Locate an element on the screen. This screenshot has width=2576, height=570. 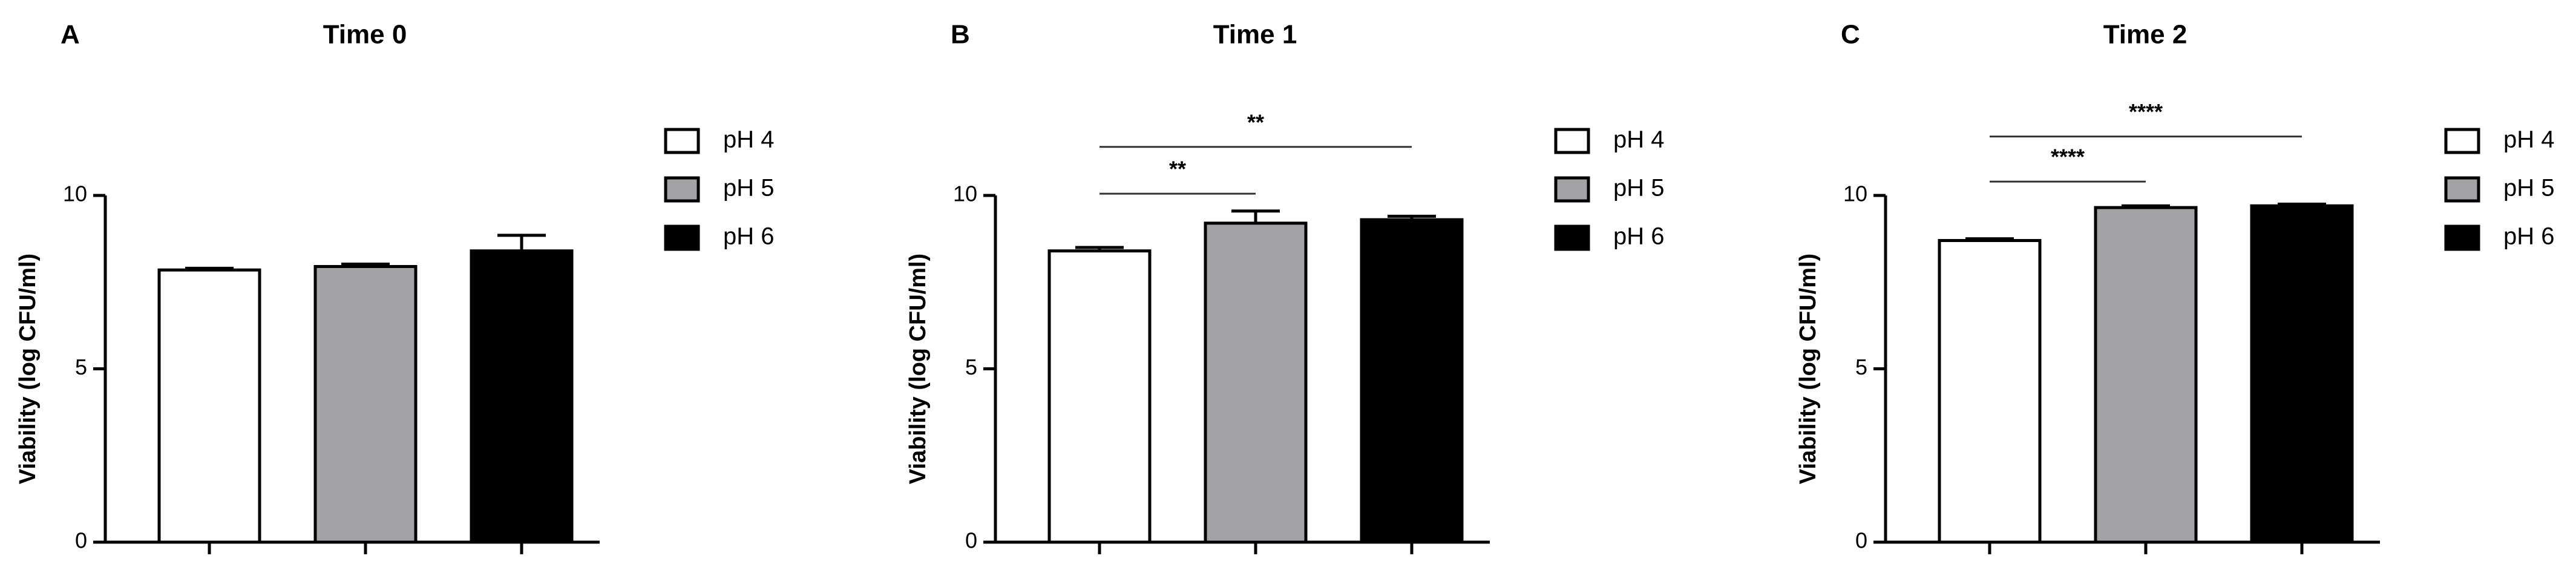
panel-label: C is located at coordinates (1850, 35).